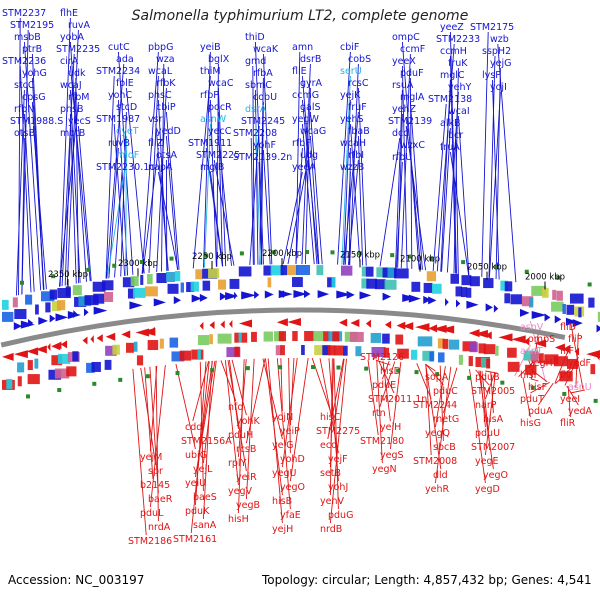  Describe the element at coordinates (159, 527) in the screenshot. I see `gene-label: nrdA` at that location.